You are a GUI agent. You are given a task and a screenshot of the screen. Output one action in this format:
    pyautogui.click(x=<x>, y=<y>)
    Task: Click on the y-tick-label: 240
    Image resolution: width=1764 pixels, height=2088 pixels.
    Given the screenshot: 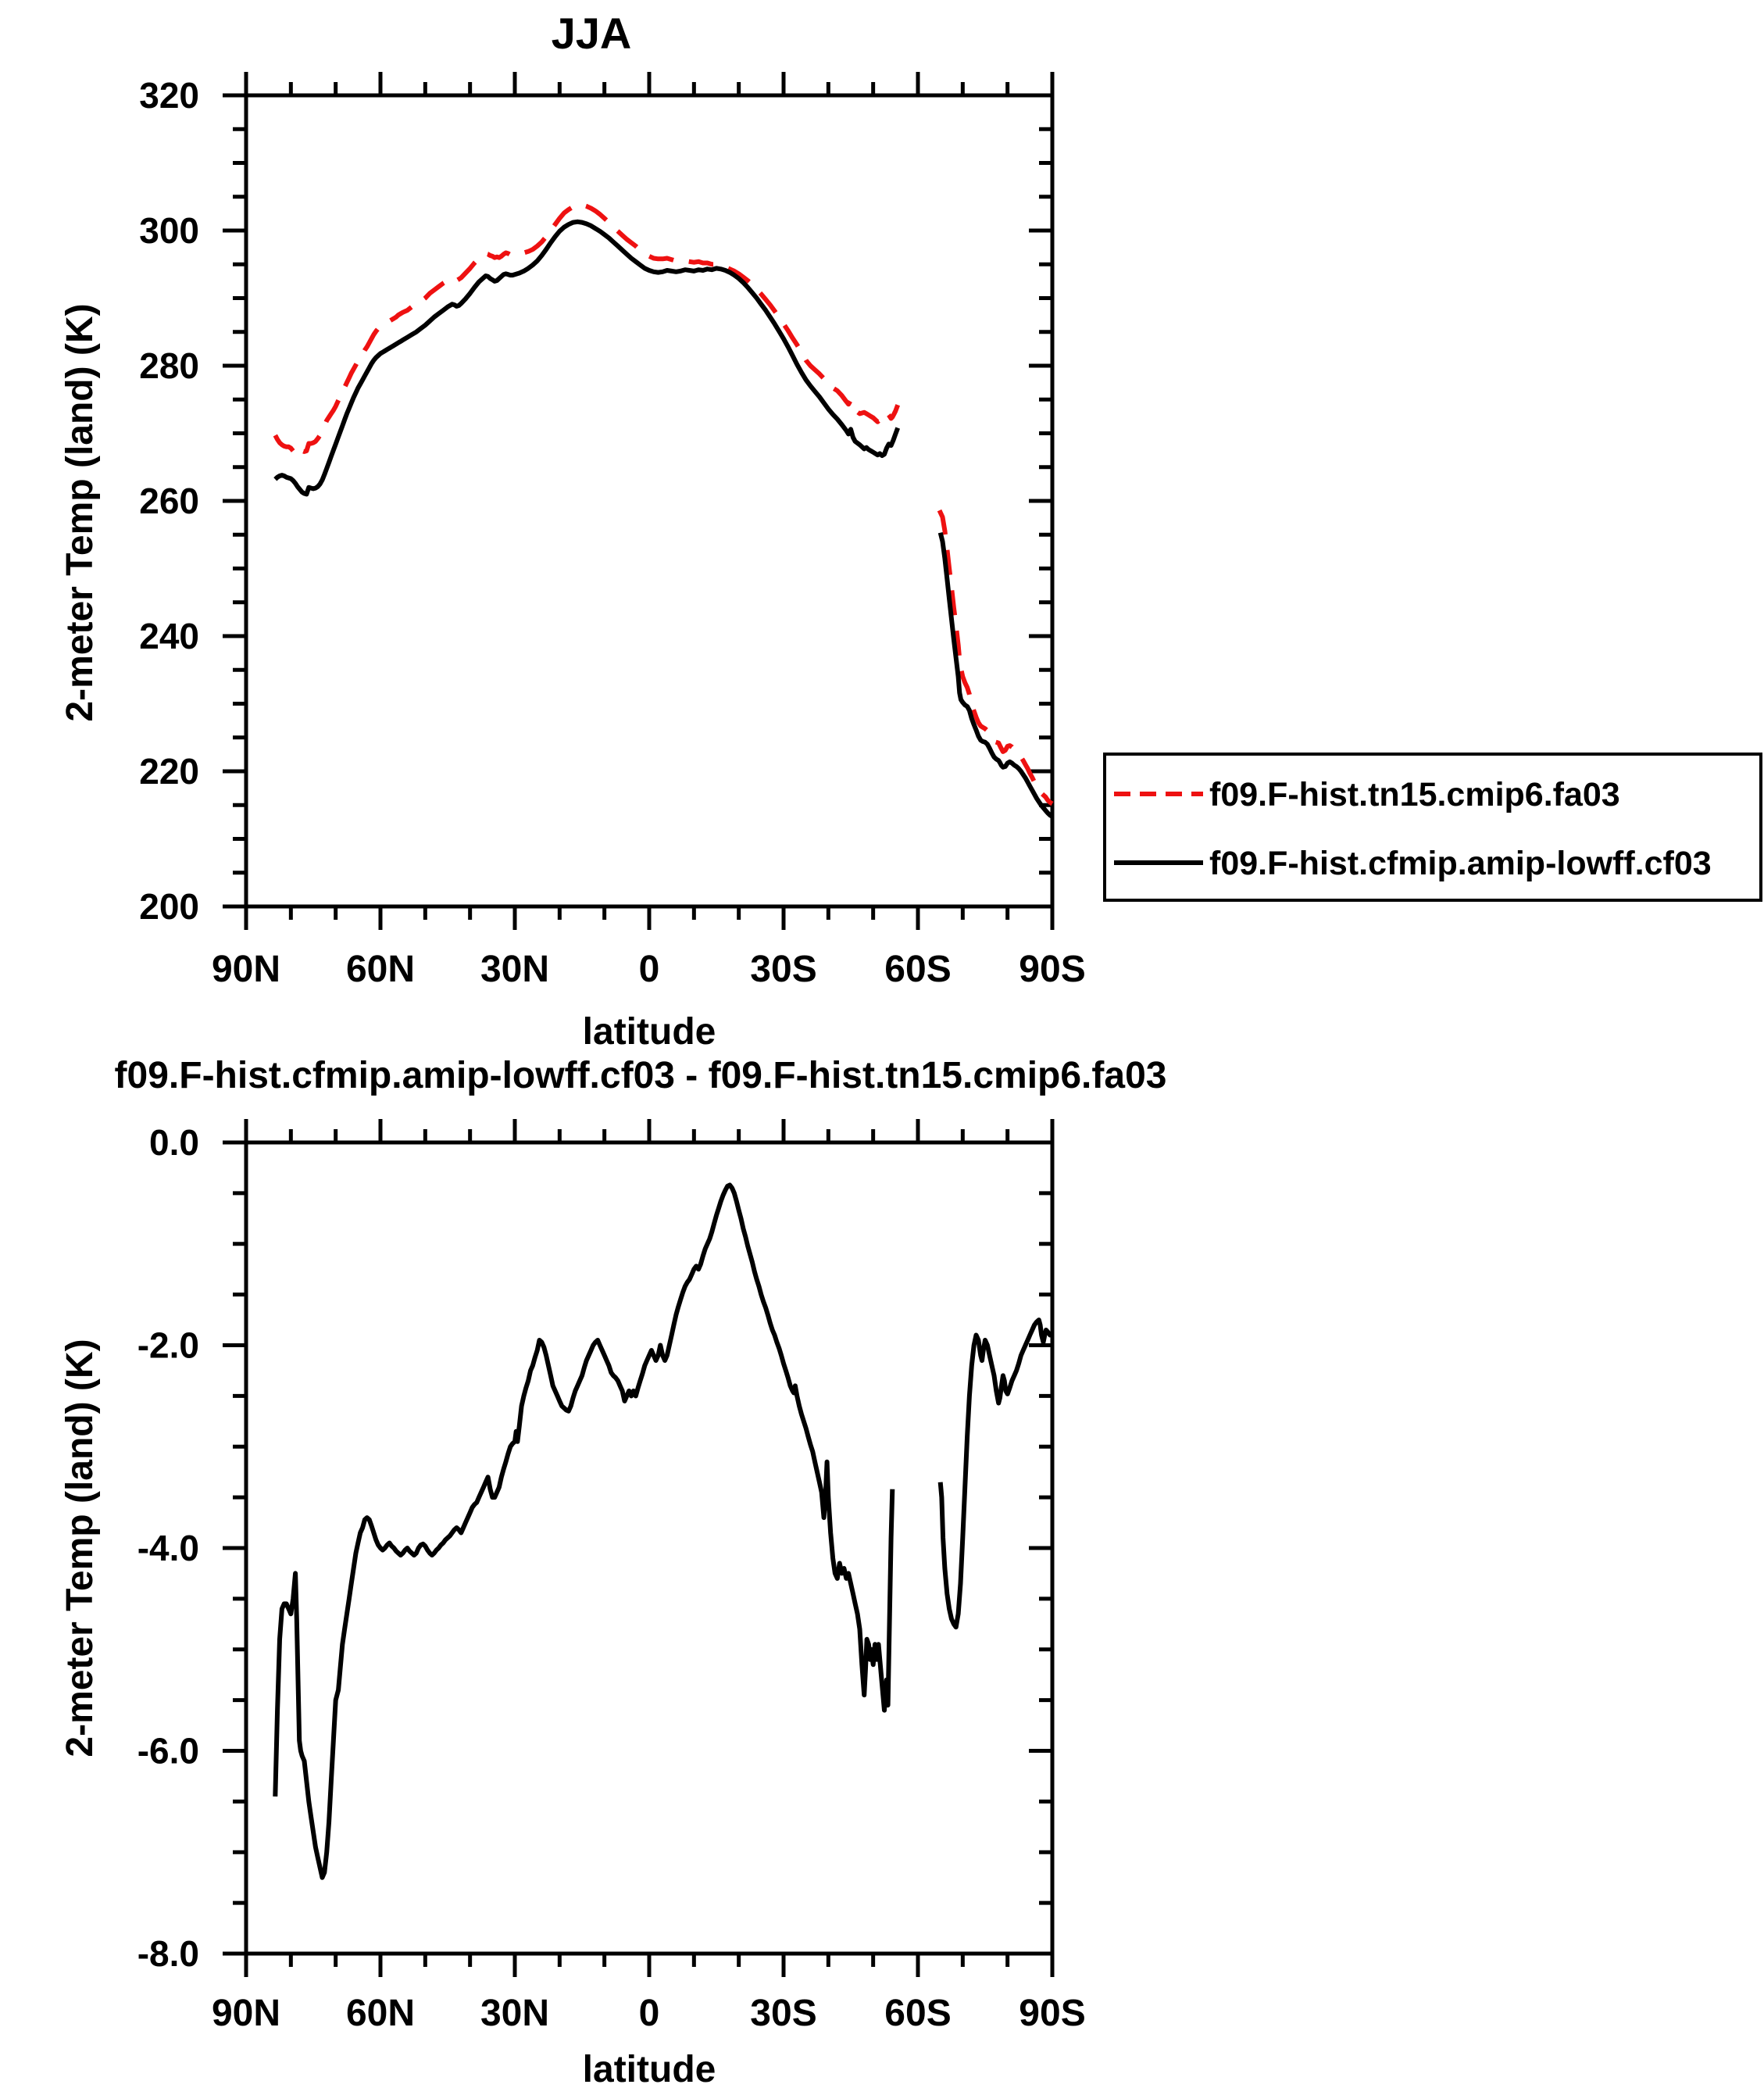 What is the action you would take?
    pyautogui.click(x=169, y=636)
    